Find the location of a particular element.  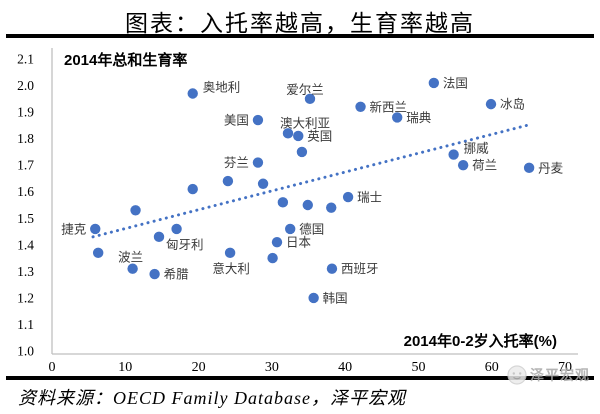

x-tick-label: 20 is located at coordinates (199, 367).